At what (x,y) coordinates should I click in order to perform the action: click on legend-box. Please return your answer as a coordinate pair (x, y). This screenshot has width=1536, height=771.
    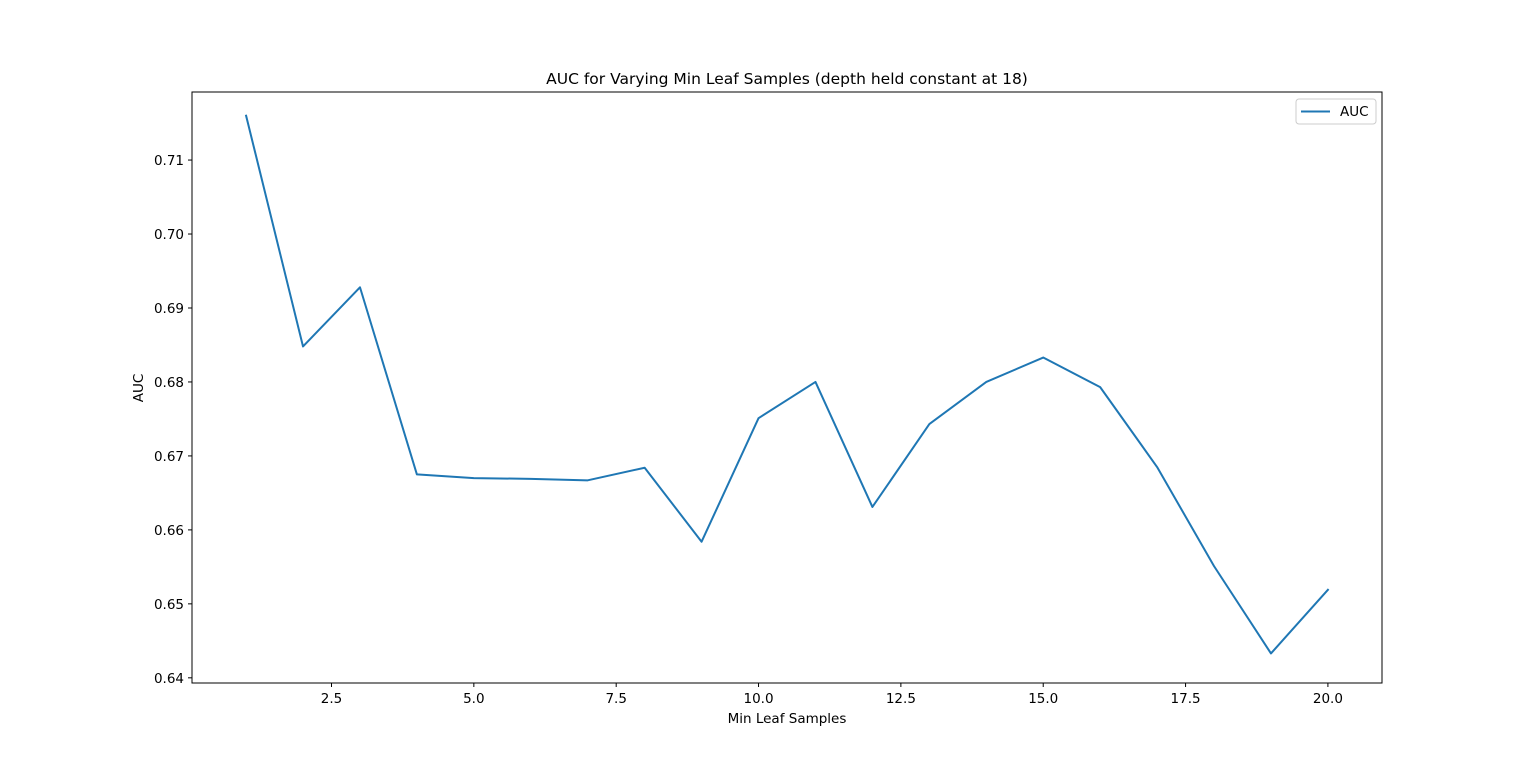
    Looking at the image, I should click on (1336, 111).